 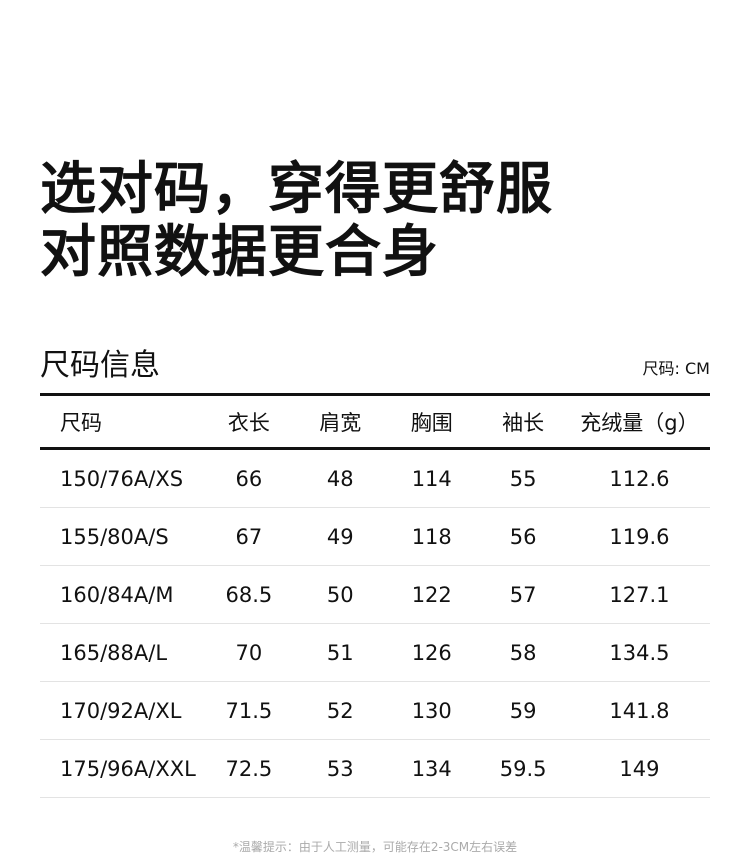 What do you see at coordinates (375, 711) in the screenshot?
I see `table-row: 170/92A/XL 71.5 52 130 59 141.8` at bounding box center [375, 711].